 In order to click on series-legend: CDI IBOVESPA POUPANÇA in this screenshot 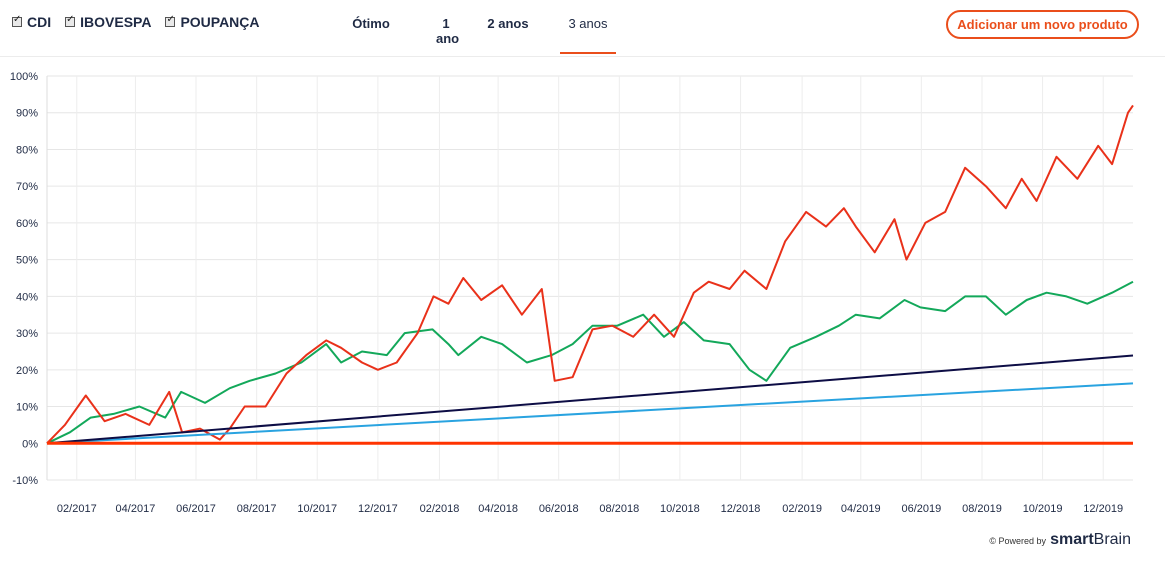, I will do `click(136, 22)`.